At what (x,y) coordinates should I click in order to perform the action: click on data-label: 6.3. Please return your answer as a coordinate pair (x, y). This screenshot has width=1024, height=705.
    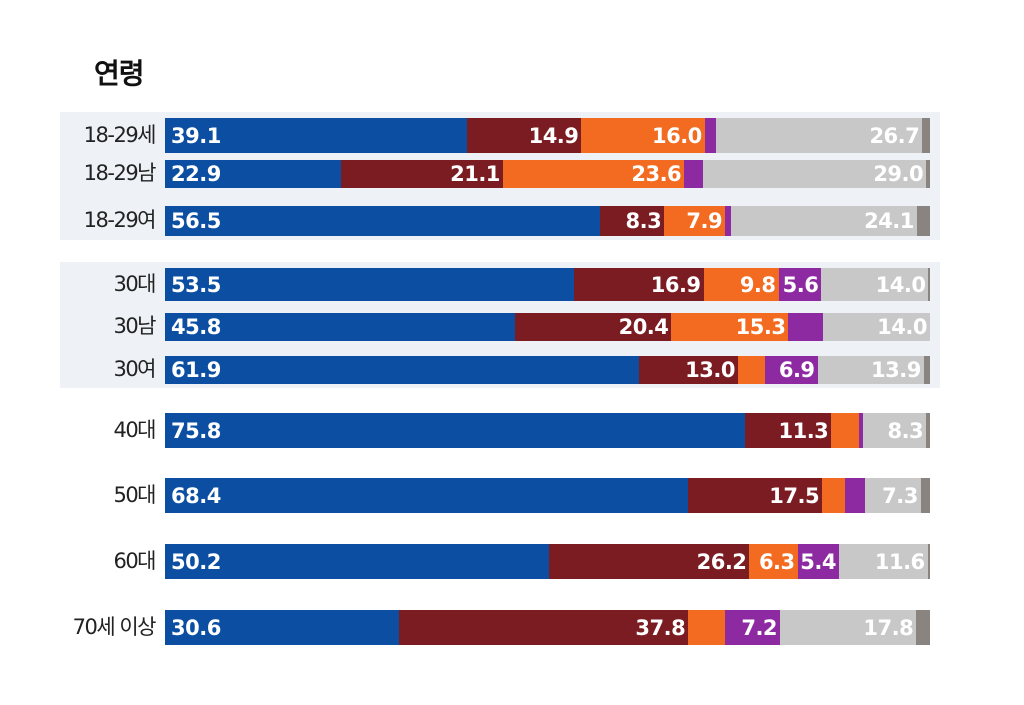
    Looking at the image, I should click on (776, 561).